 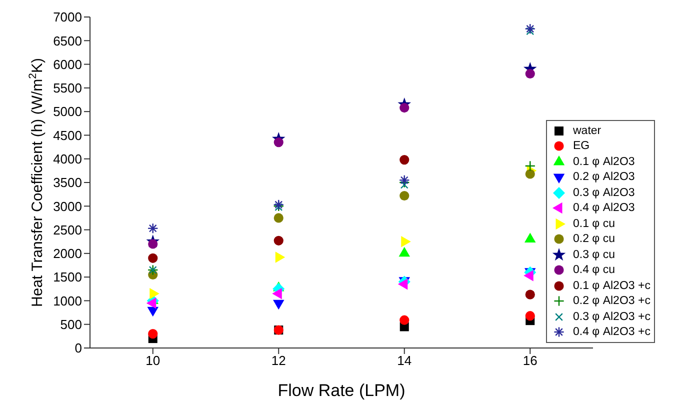 I want to click on legend-label: 0.4 φ Al2O3, so click(x=604, y=208).